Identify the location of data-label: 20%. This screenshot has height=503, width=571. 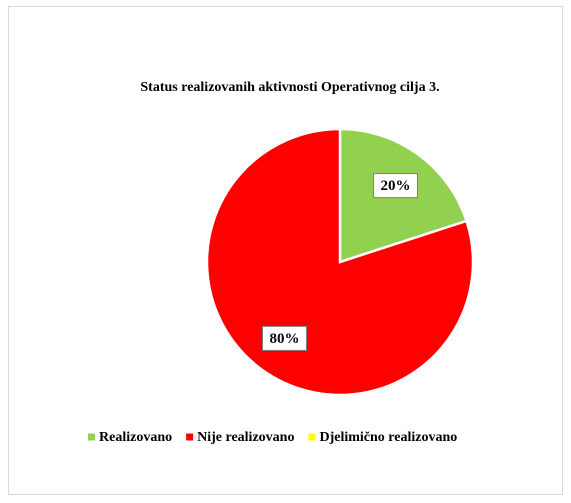
(396, 186).